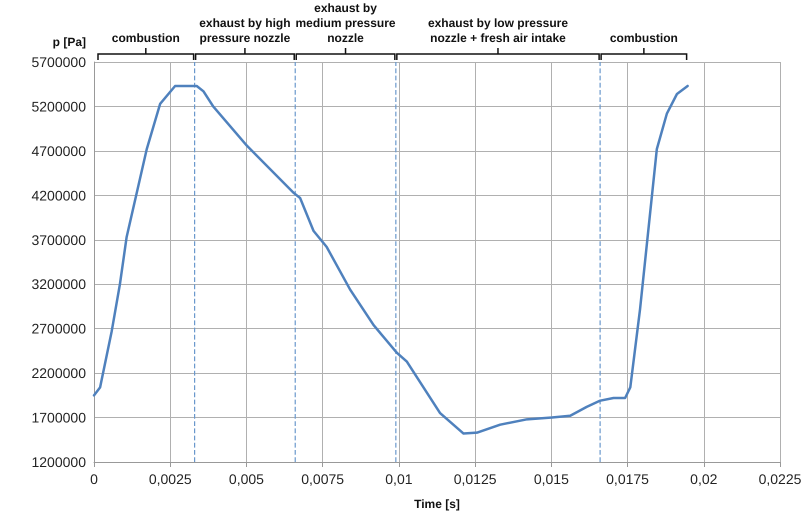 This screenshot has height=522, width=808. What do you see at coordinates (552, 479) in the screenshot?
I see `x-tick-label: 0,015` at bounding box center [552, 479].